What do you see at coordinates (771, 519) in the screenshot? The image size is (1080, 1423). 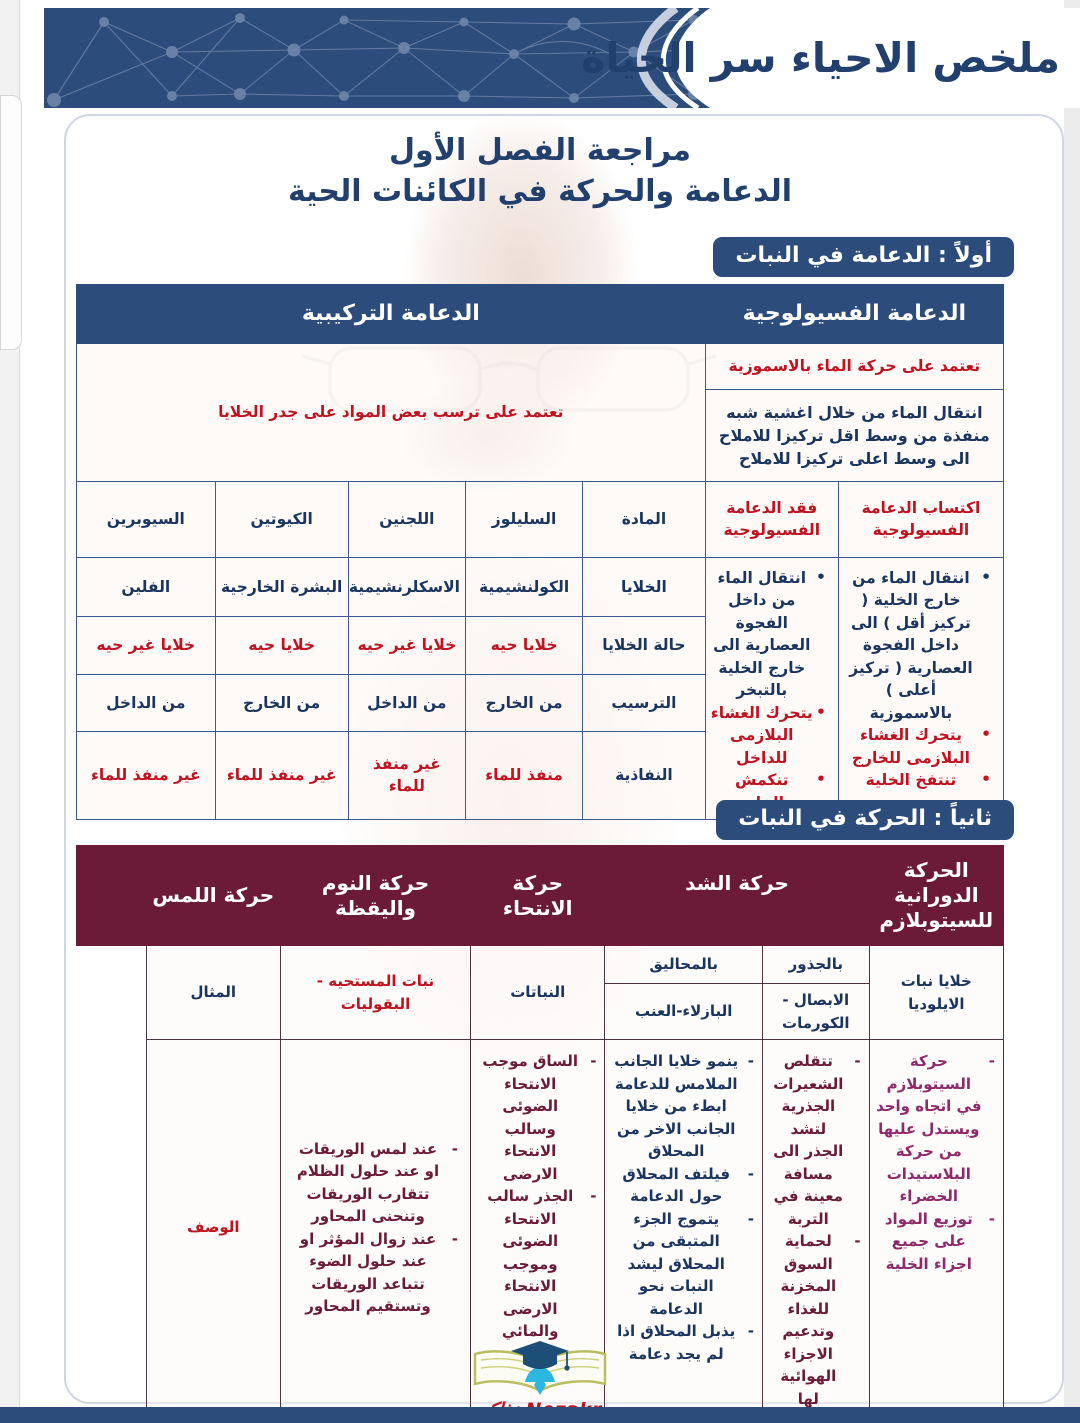 I see `col-header-loss-support: فقد الدعامة الفسيولوجية` at bounding box center [771, 519].